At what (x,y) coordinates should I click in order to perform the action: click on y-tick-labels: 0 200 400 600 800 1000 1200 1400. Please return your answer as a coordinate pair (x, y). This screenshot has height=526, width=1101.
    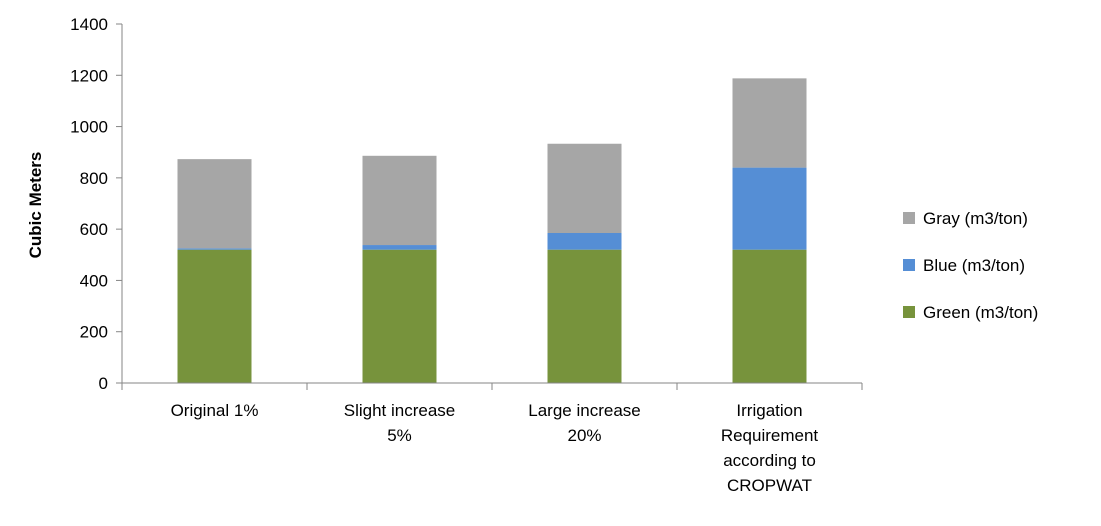
    Looking at the image, I should click on (89, 204).